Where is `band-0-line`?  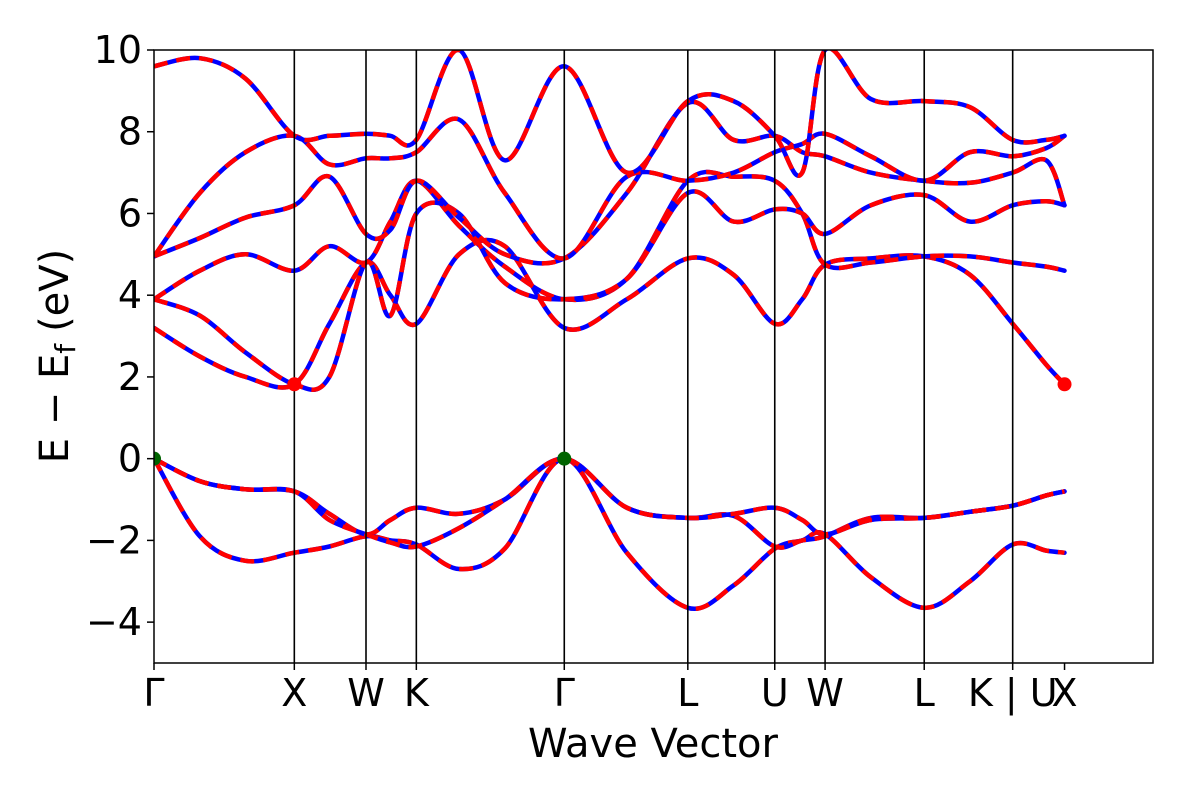
band-0-line is located at coordinates (610, 534).